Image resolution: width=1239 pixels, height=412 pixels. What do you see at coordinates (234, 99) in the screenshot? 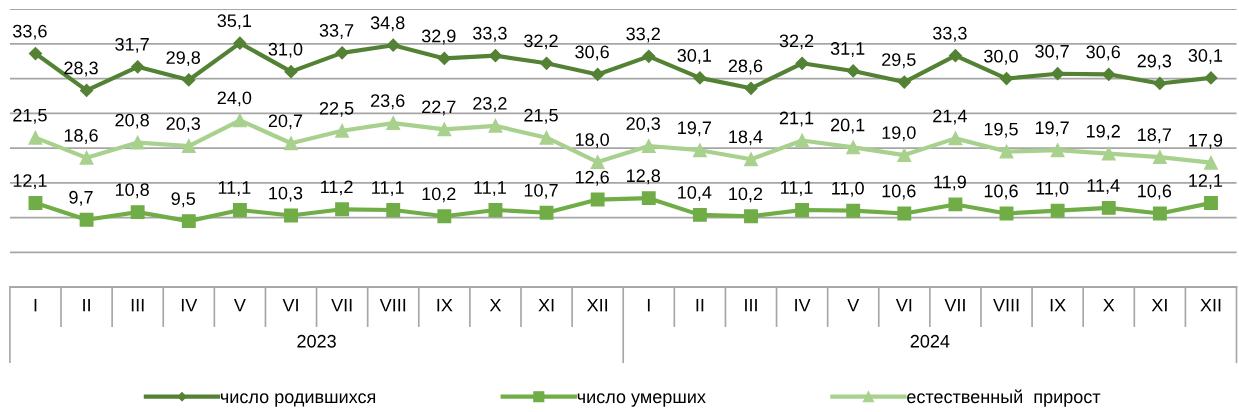
I see `data-label: 24,0` at bounding box center [234, 99].